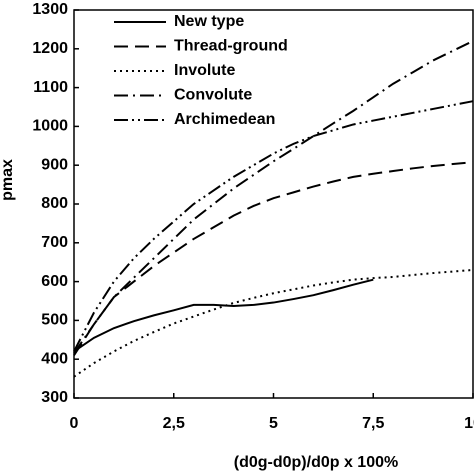 This screenshot has height=474, width=474. Describe the element at coordinates (204, 70) in the screenshot. I see `legend-label: Involute` at that location.